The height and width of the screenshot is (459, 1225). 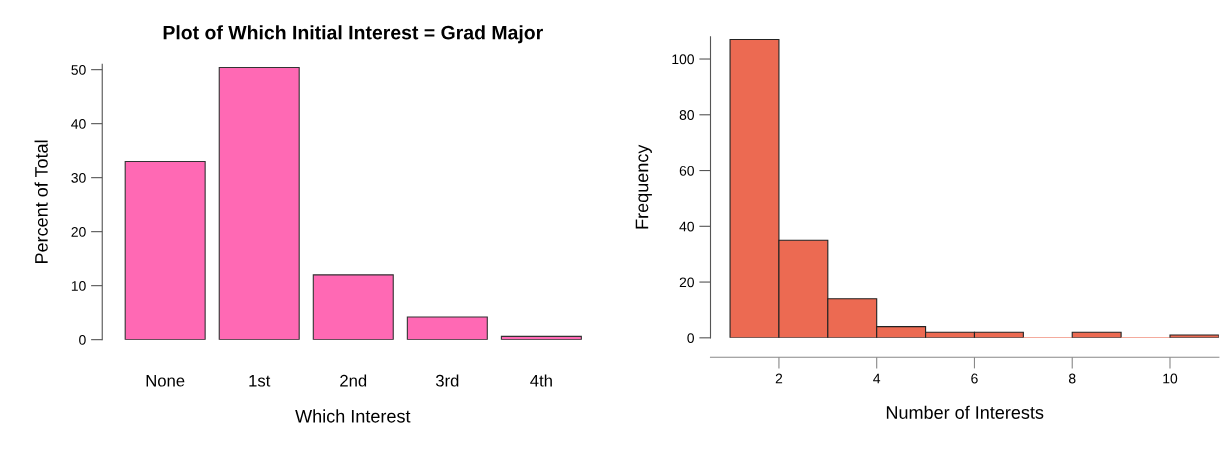 What do you see at coordinates (974, 378) in the screenshot?
I see `x-tick-label: 6` at bounding box center [974, 378].